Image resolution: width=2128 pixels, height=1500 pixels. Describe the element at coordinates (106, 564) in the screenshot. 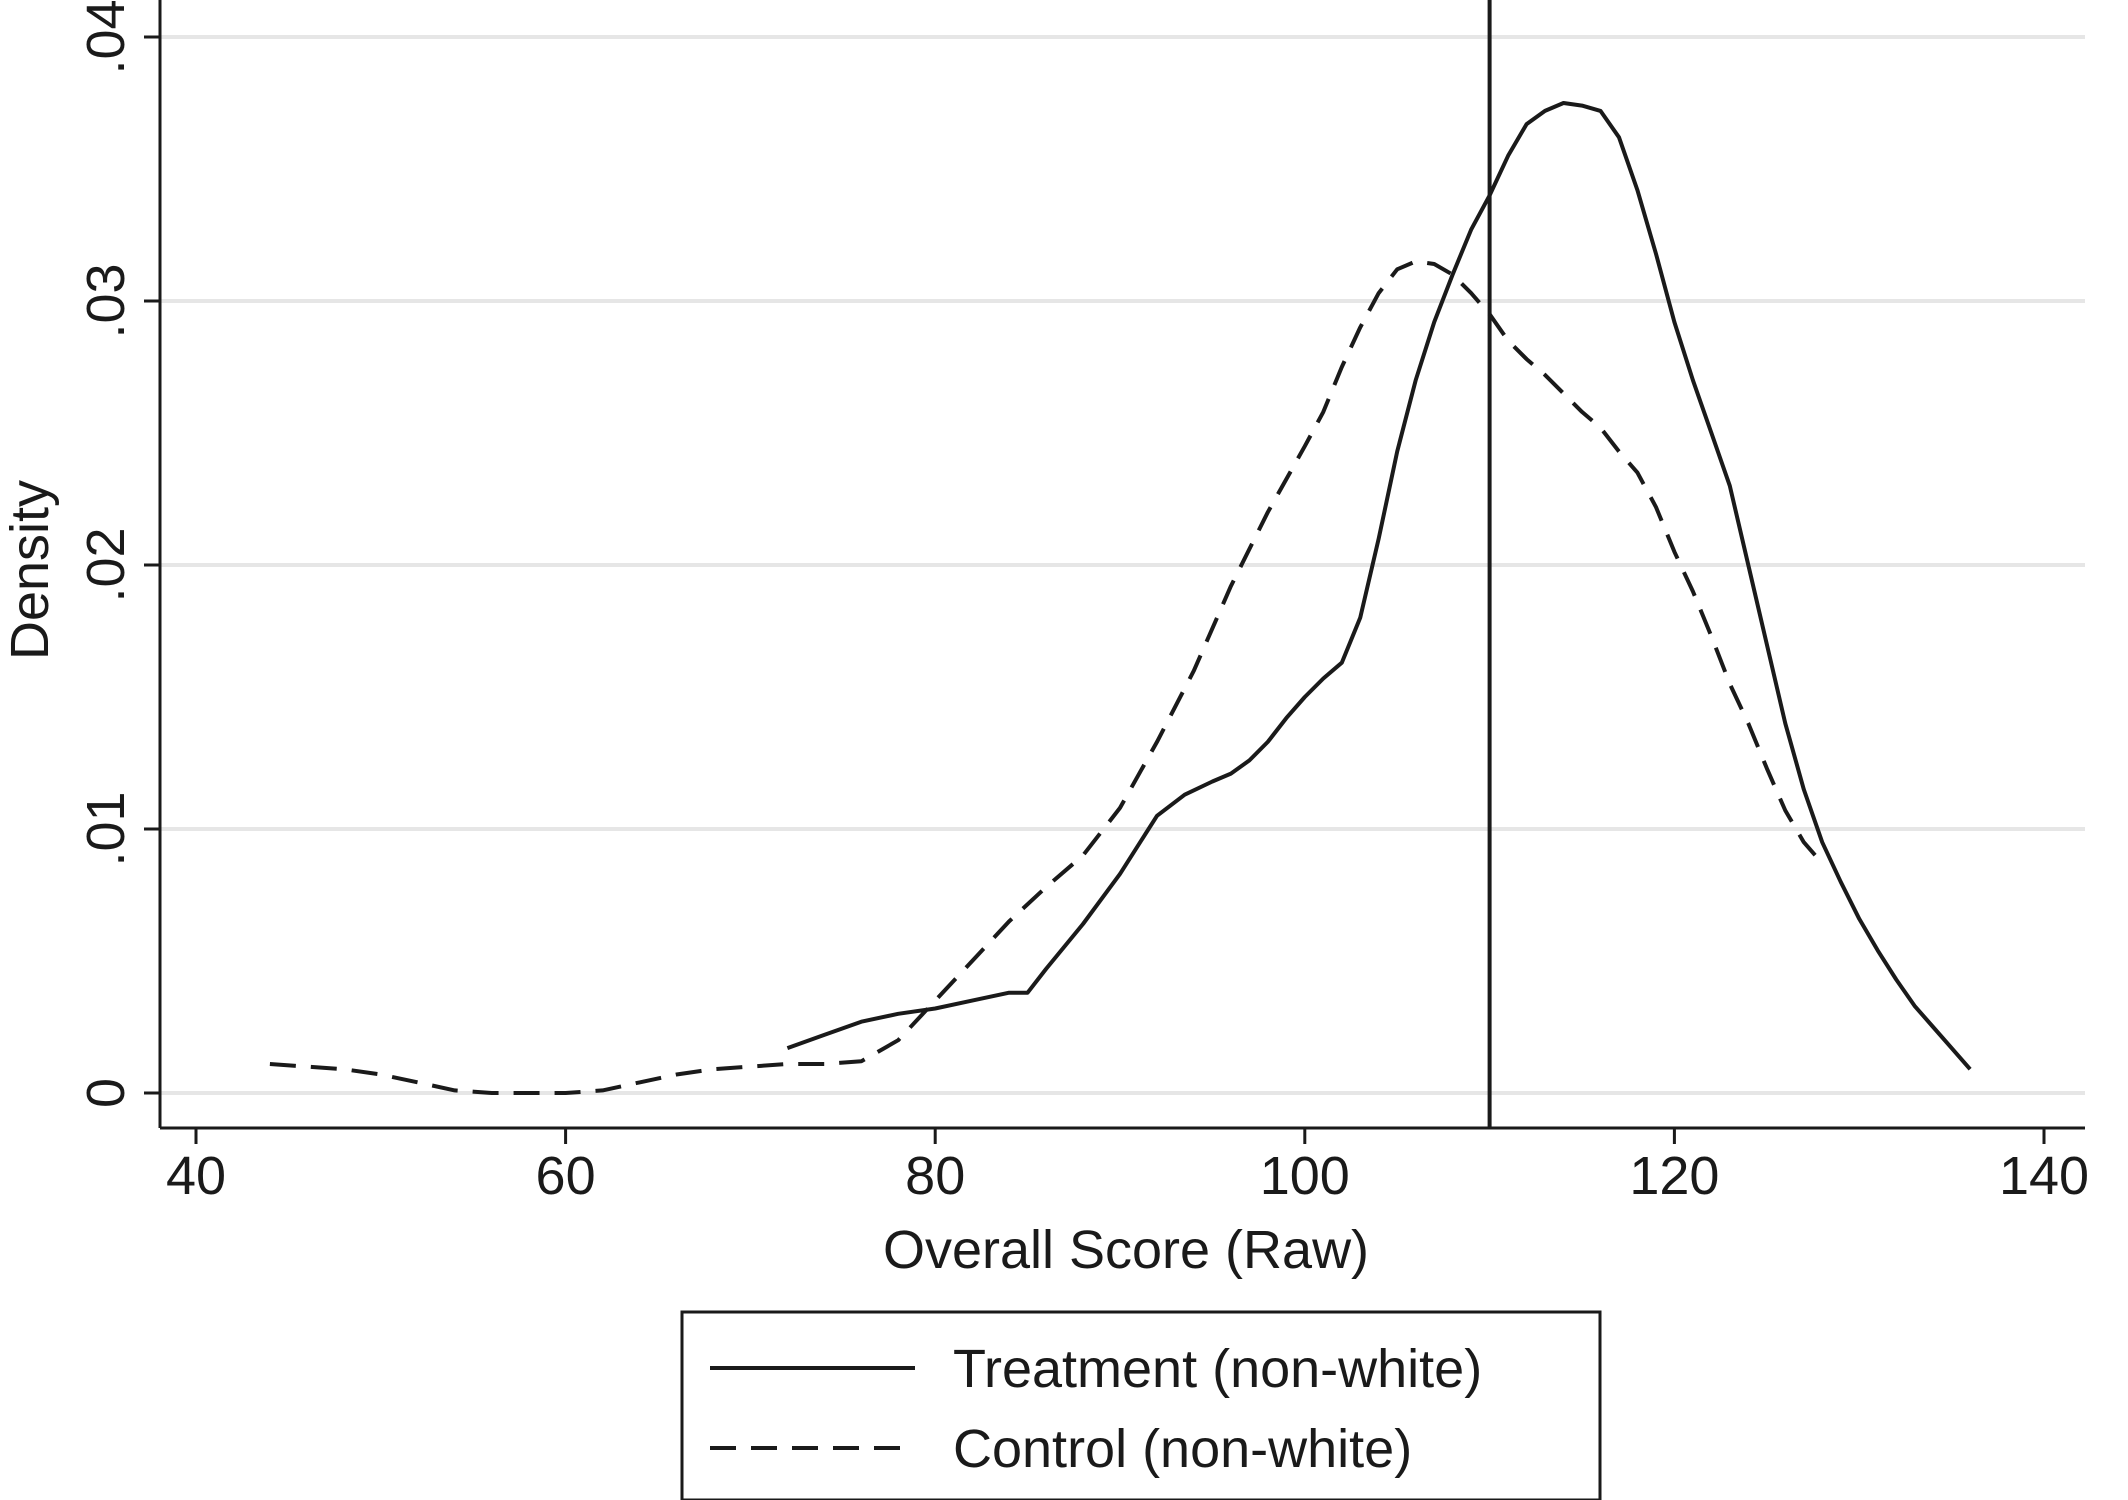

I see `y-tick-label: .02` at that location.